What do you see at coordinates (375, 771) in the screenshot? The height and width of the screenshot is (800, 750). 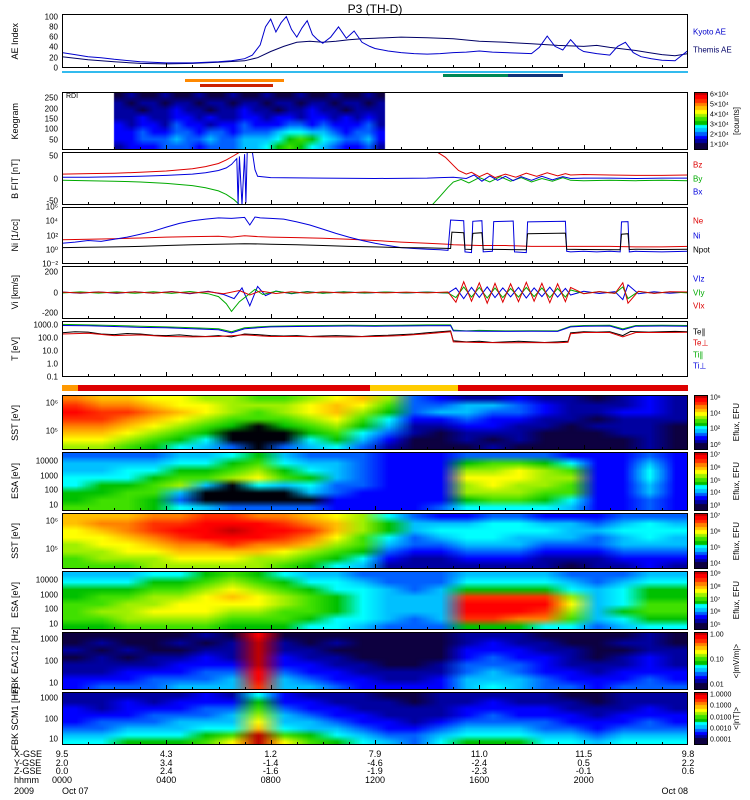 I see `footer-value: -1.9` at bounding box center [375, 771].